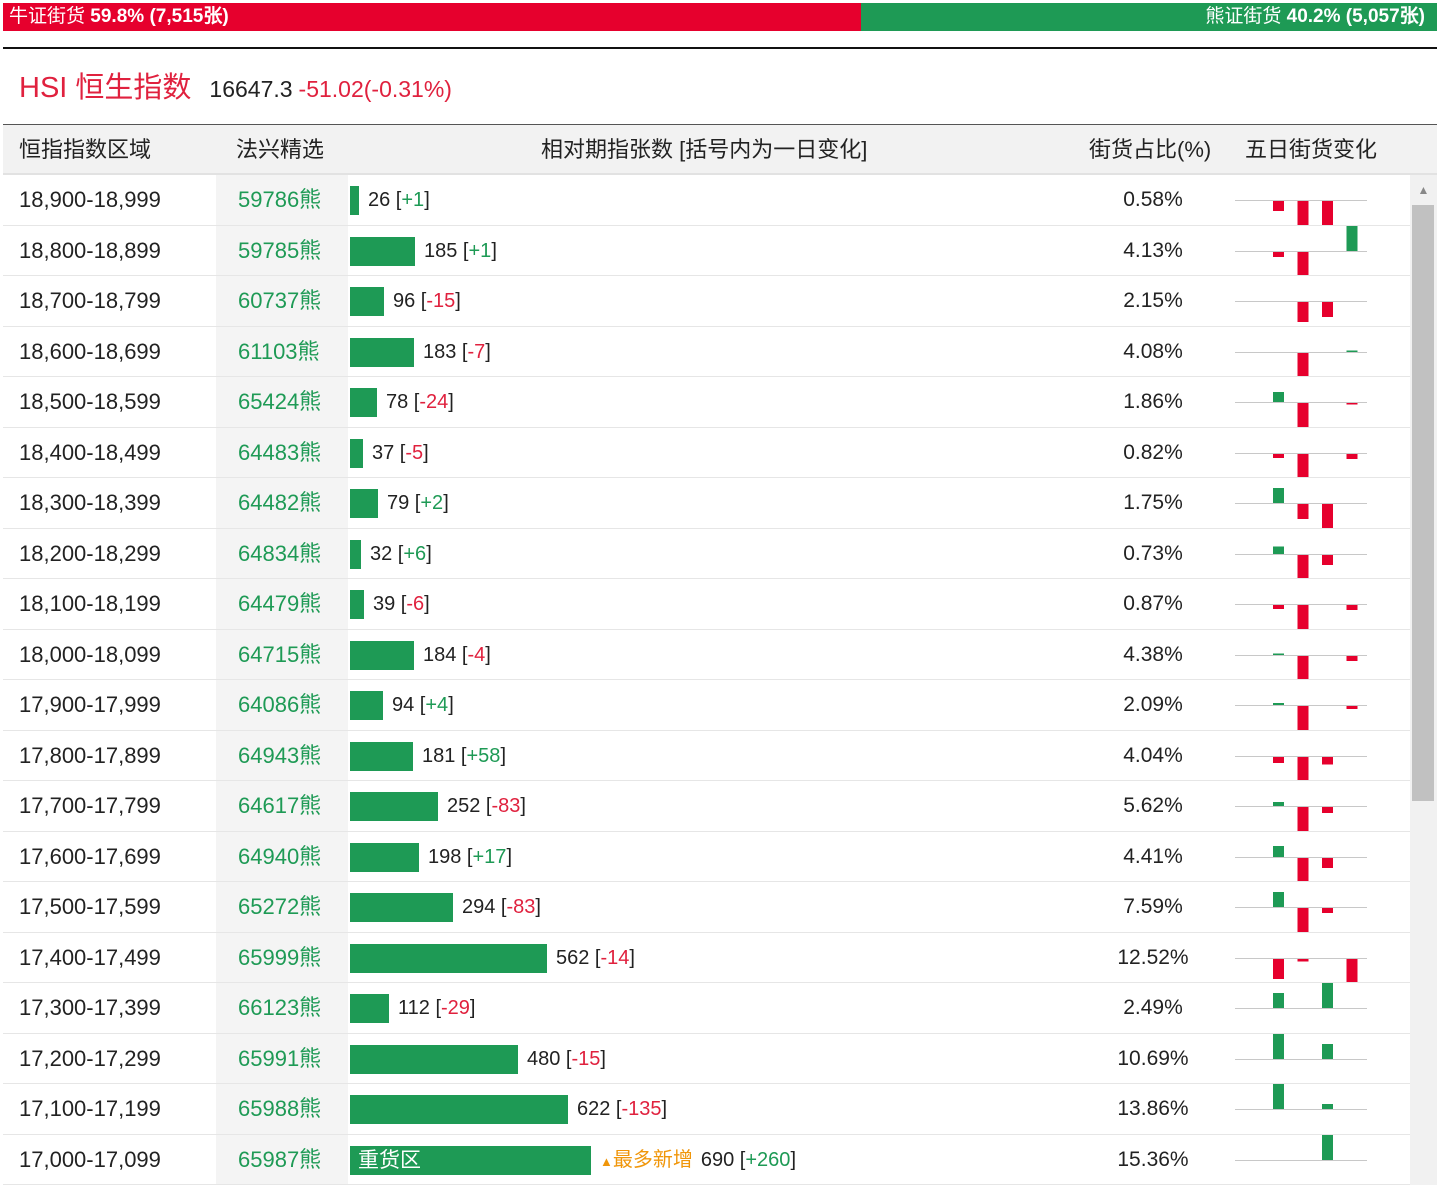 Image resolution: width=1441 pixels, height=1187 pixels. What do you see at coordinates (415, 604) in the screenshot?
I see `daily-change: -6` at bounding box center [415, 604].